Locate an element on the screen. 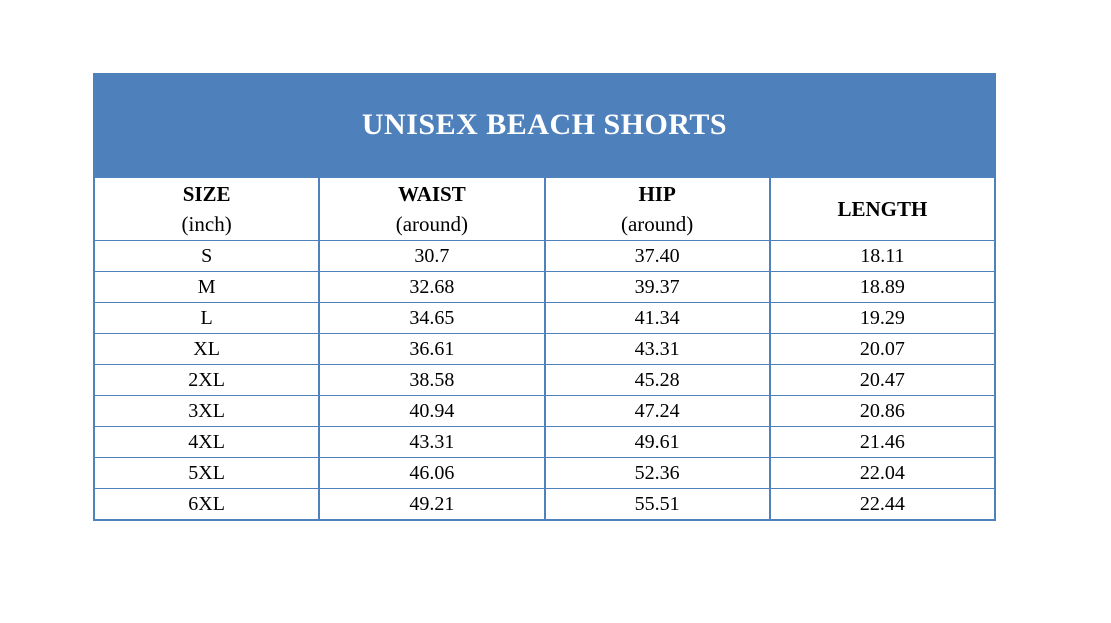 This screenshot has width=1111, height=623. length-cell: 19.29 is located at coordinates (882, 318).